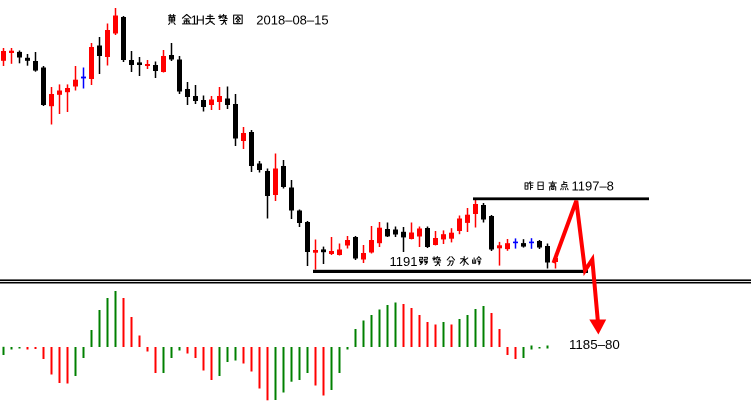  I want to click on svg-text: H, so click(200, 20).